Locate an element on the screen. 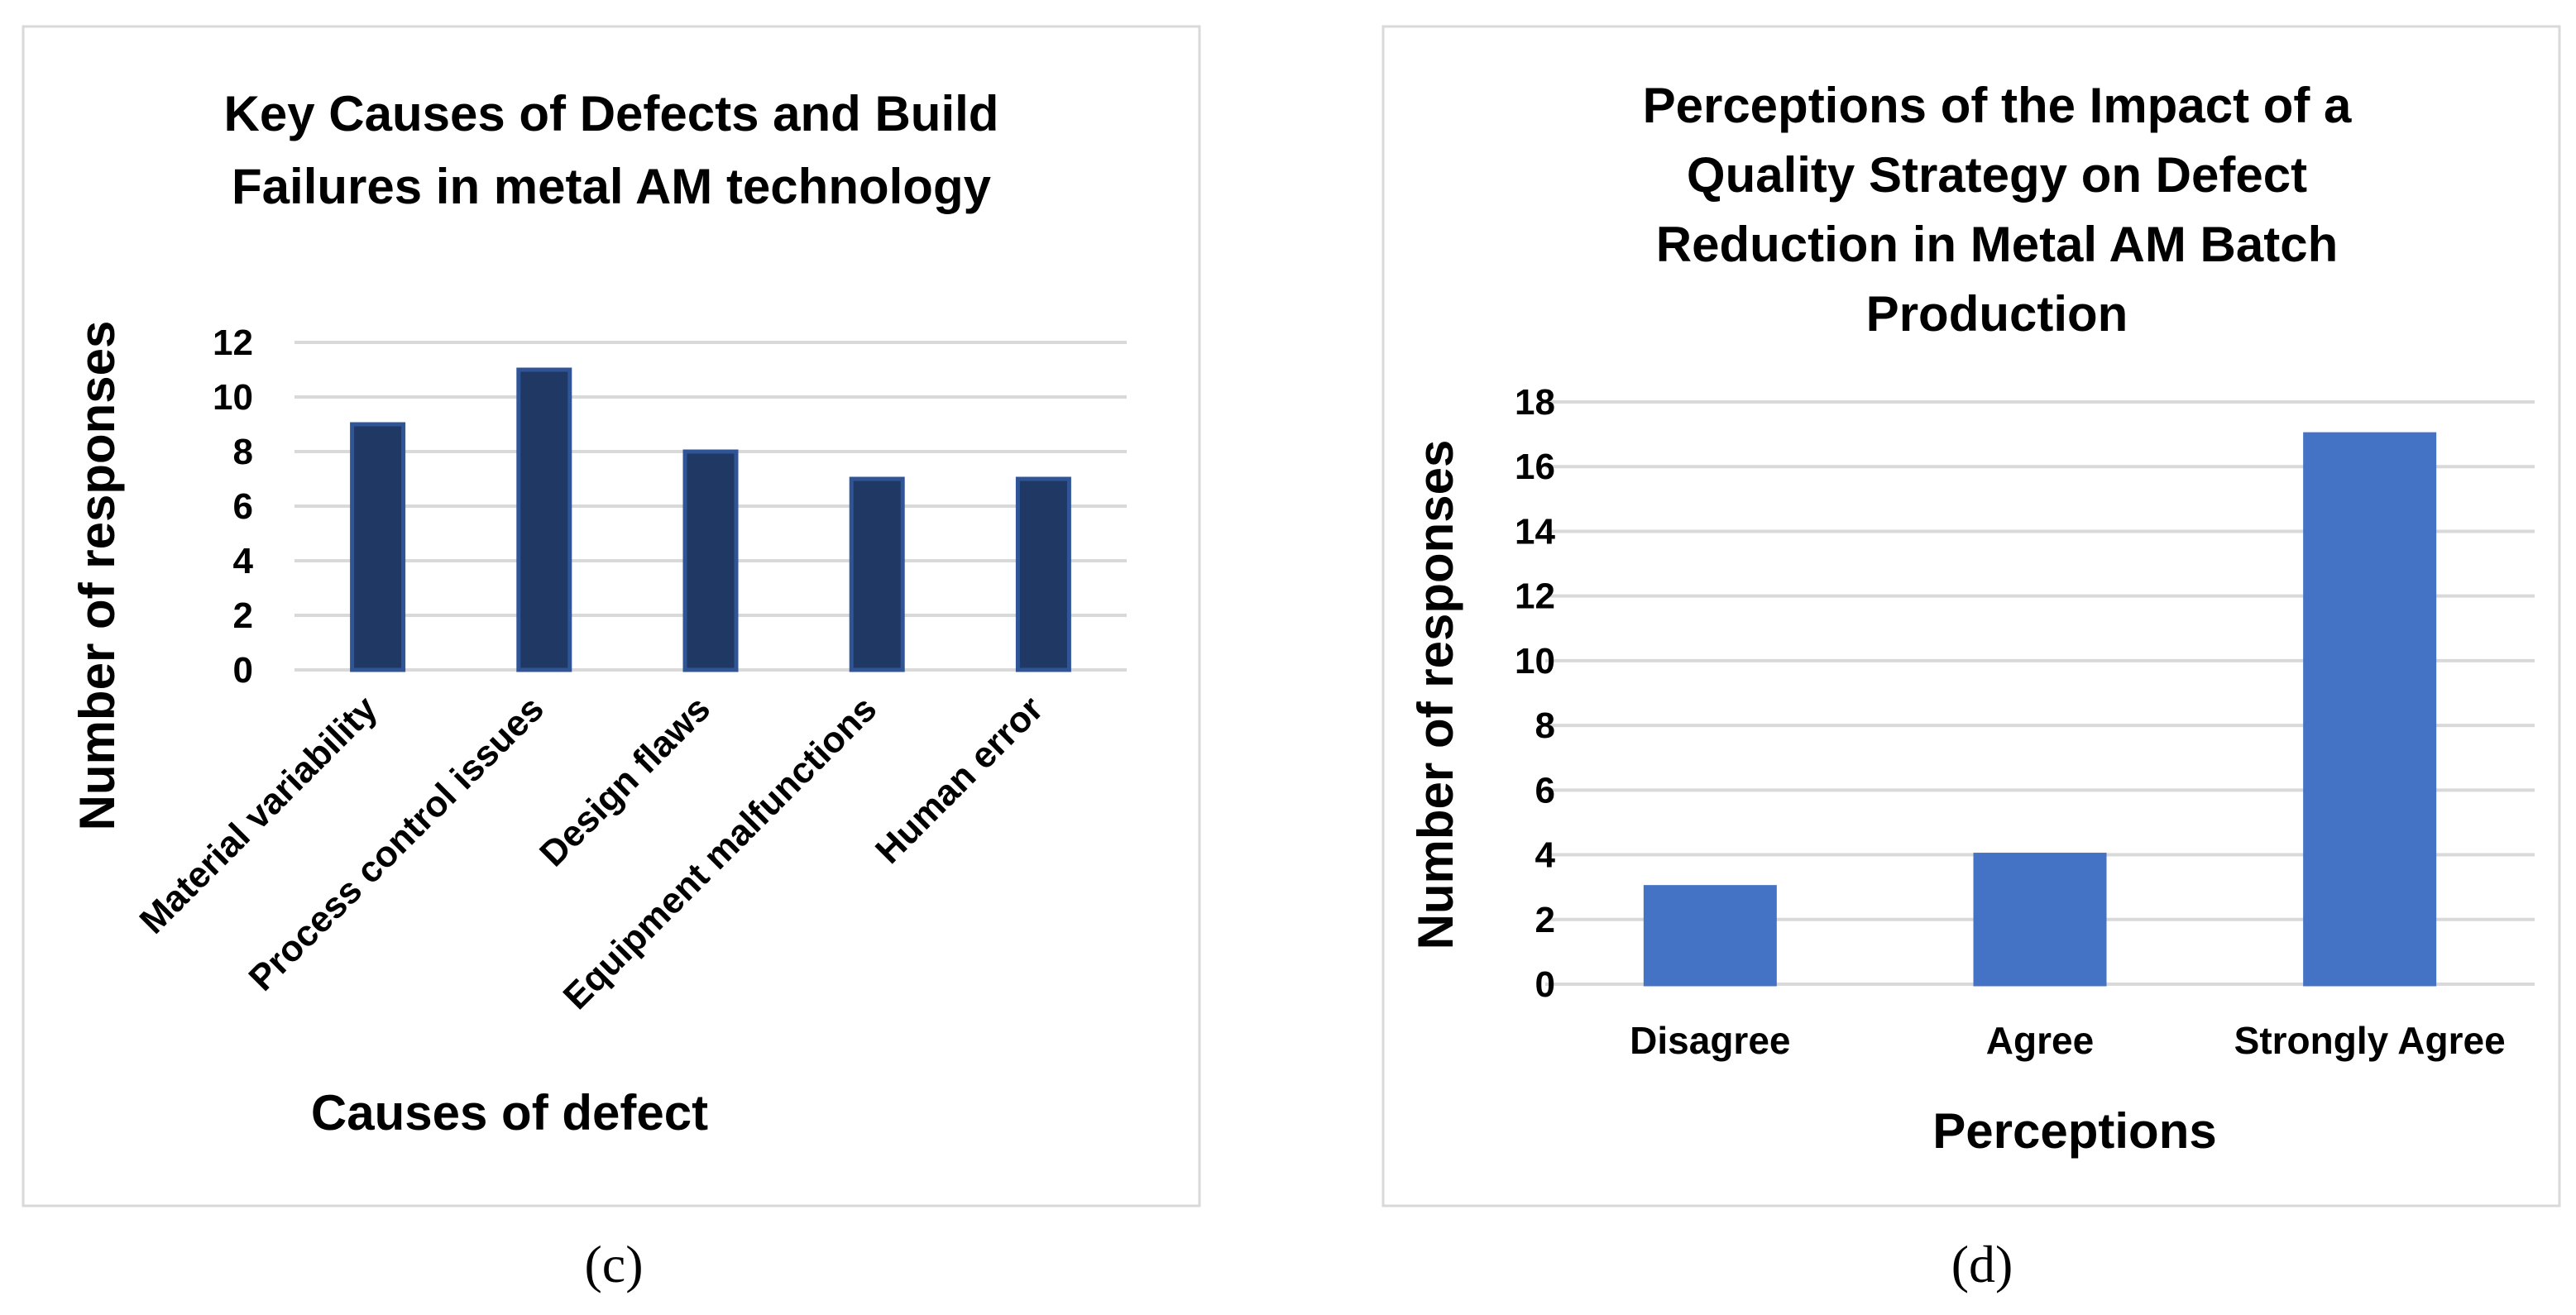  chart-title-line: Key Causes of Defects and Build is located at coordinates (611, 113).